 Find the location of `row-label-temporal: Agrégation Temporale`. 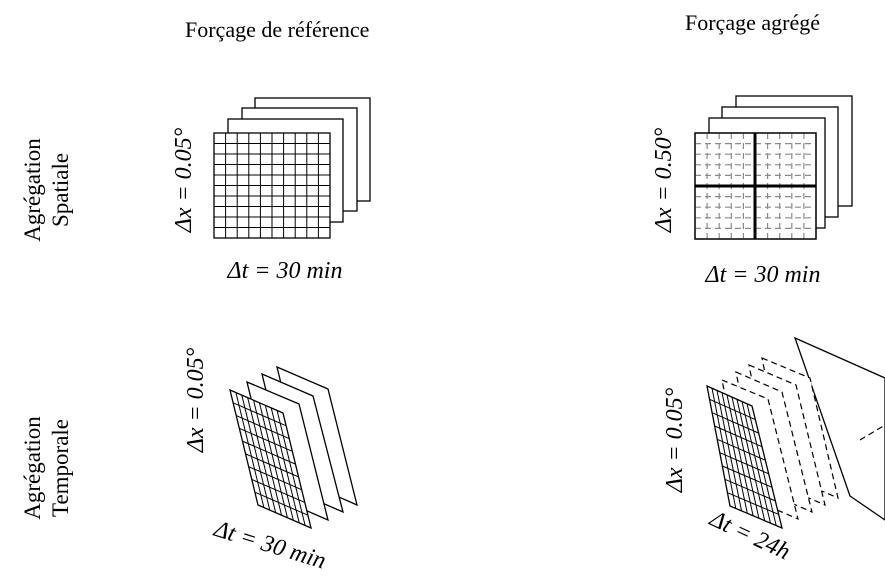

row-label-temporal: Agrégation Temporale is located at coordinates (46, 468).